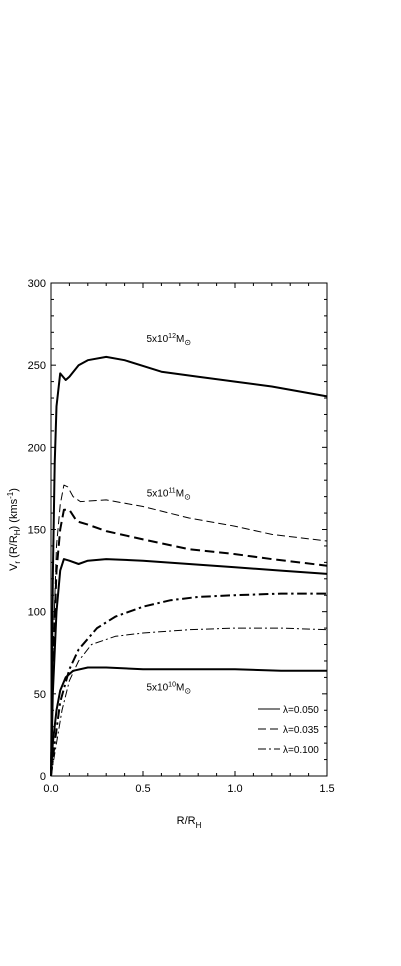 This screenshot has height=966, width=401. What do you see at coordinates (37, 448) in the screenshot?
I see `y-tick-label: 200` at bounding box center [37, 448].